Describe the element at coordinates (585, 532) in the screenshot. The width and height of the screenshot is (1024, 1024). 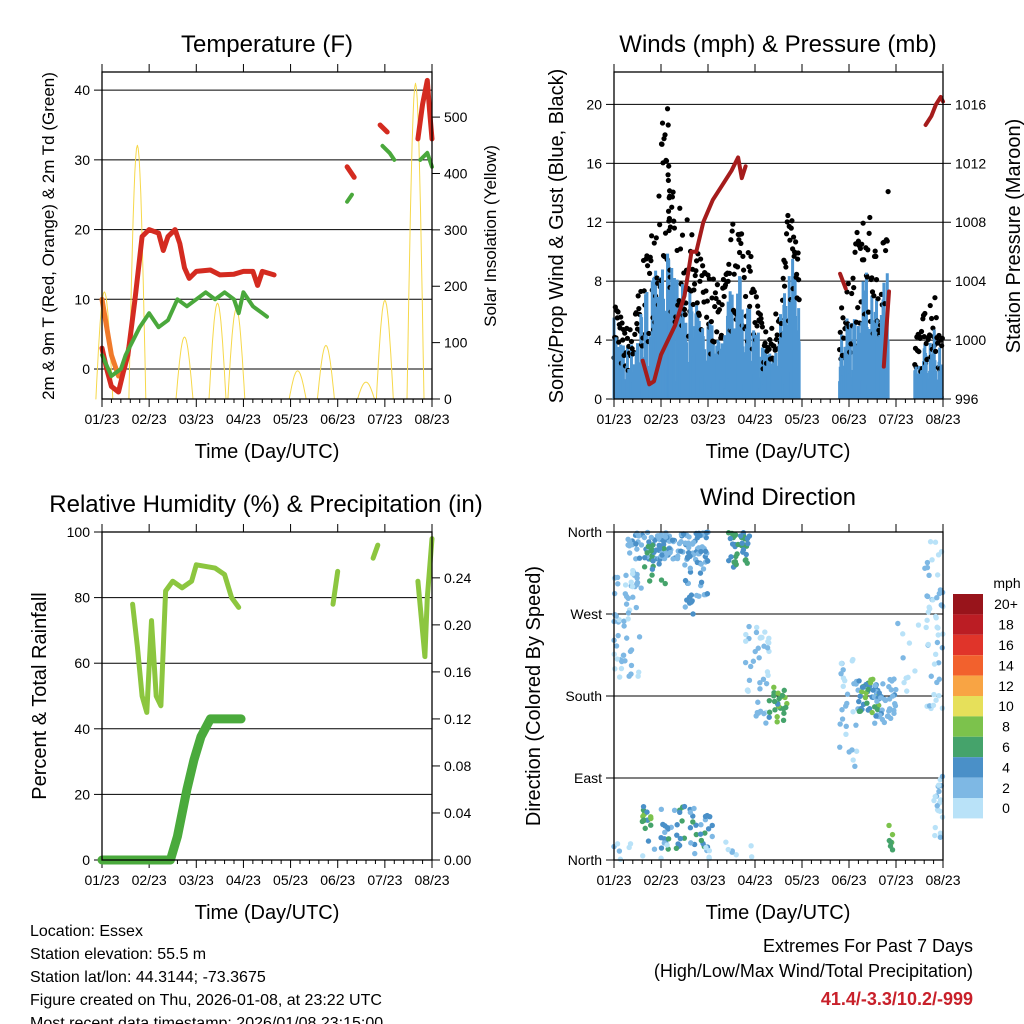
I see `y-tick-label: North` at that location.